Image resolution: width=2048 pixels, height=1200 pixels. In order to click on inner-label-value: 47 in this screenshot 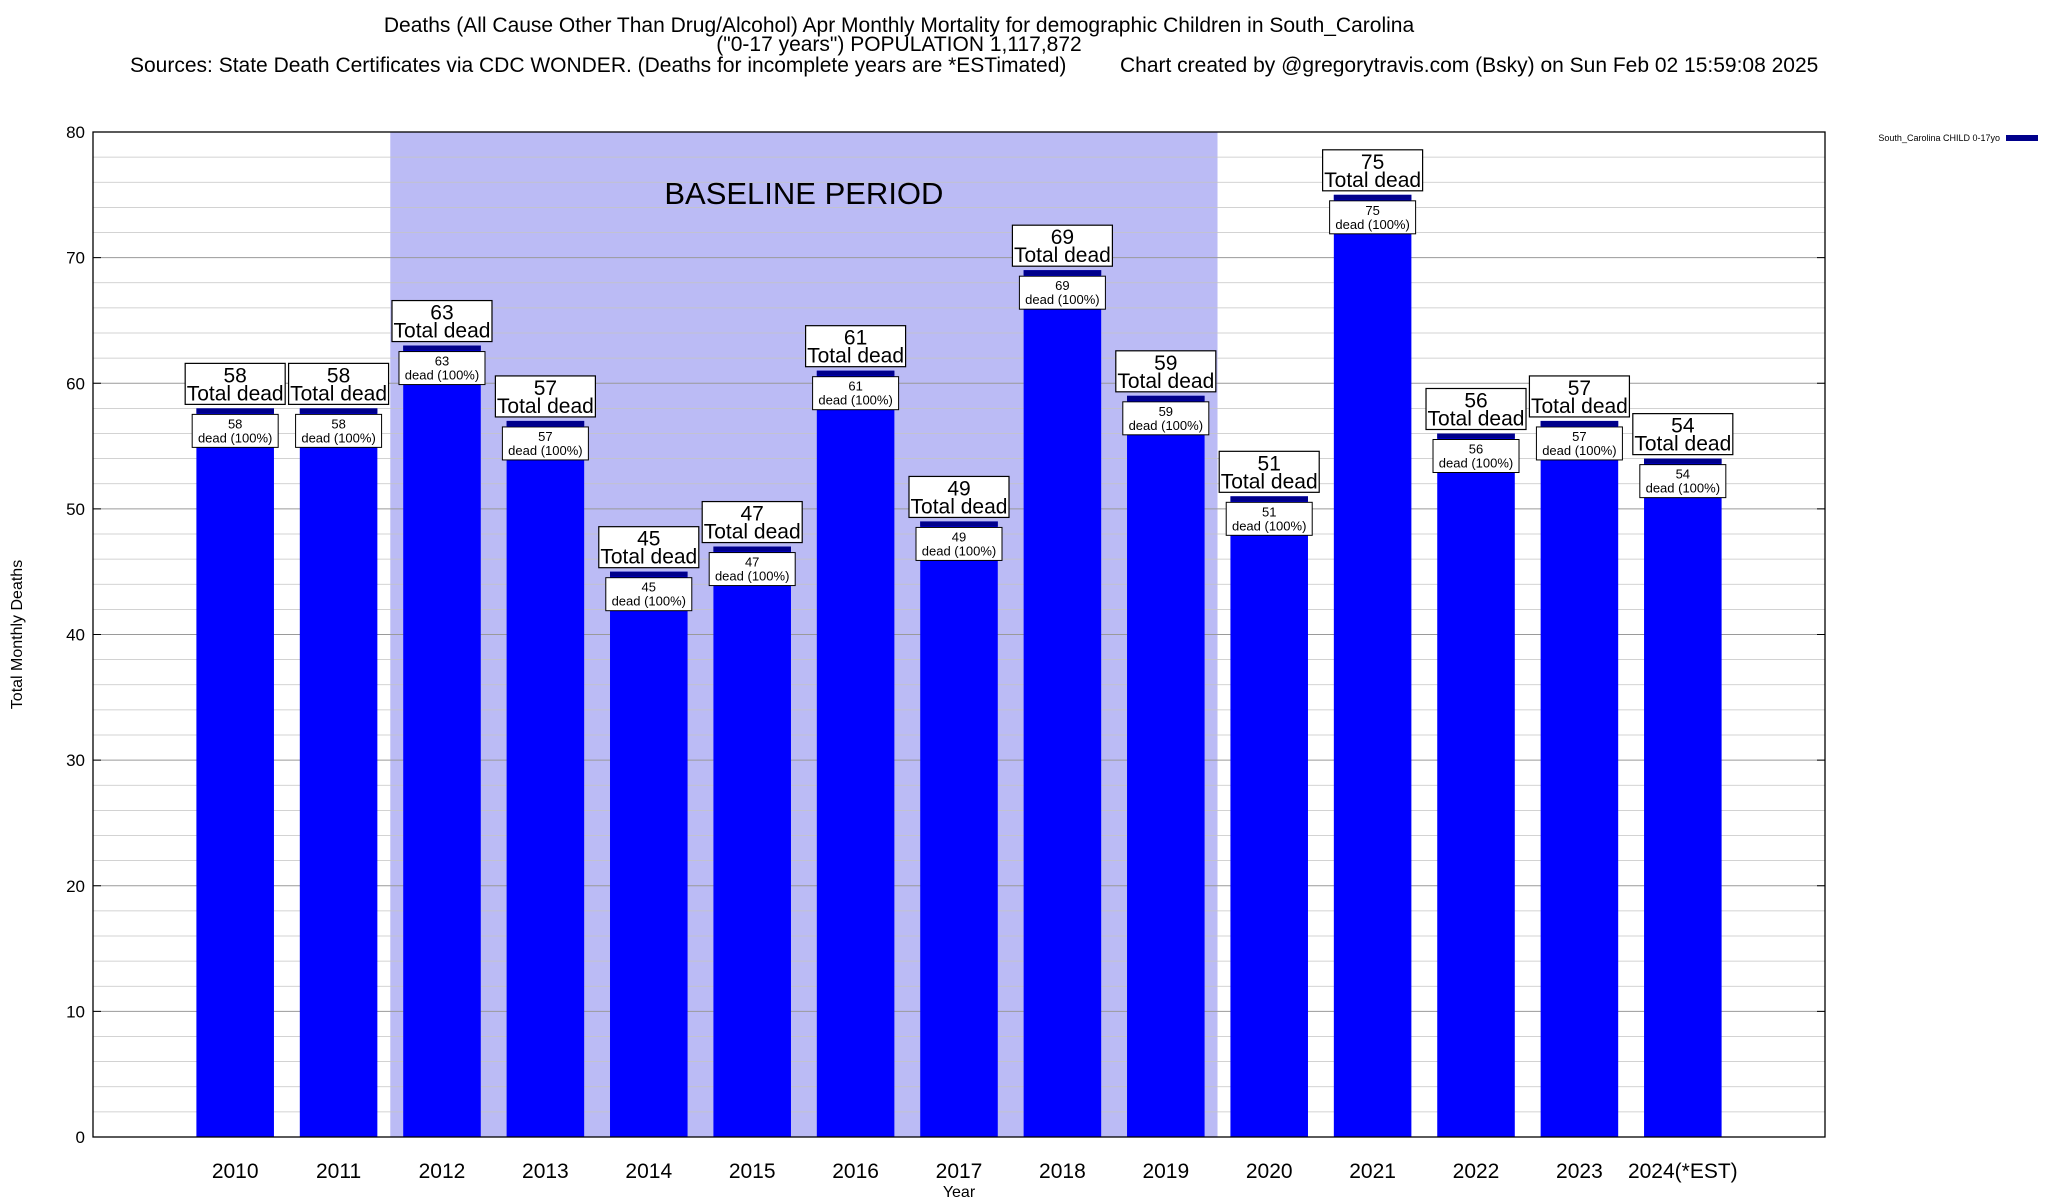, I will do `click(752, 562)`.